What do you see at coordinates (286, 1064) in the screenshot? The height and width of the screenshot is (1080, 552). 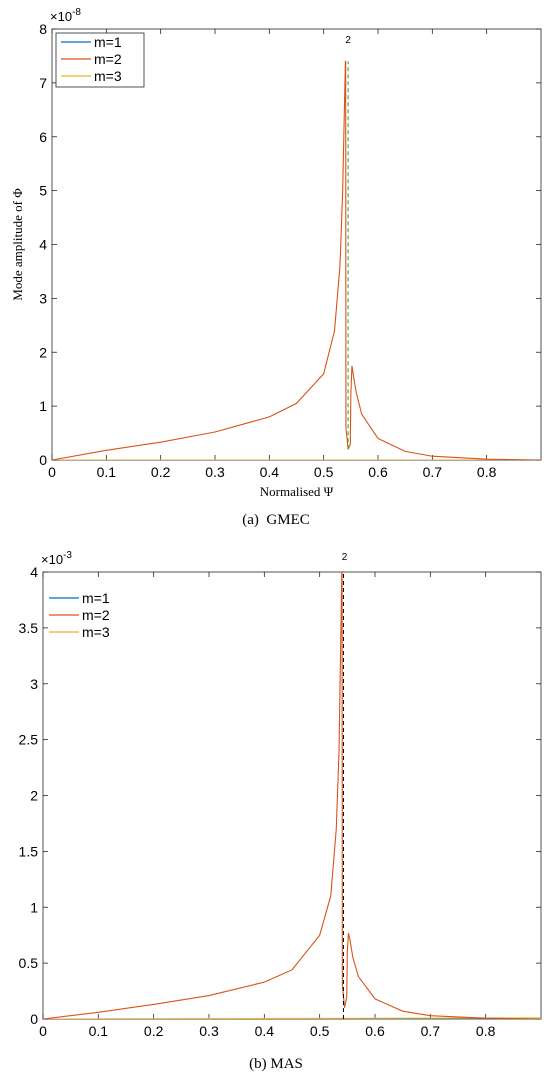 I see `caption-b-text: MAS` at bounding box center [286, 1064].